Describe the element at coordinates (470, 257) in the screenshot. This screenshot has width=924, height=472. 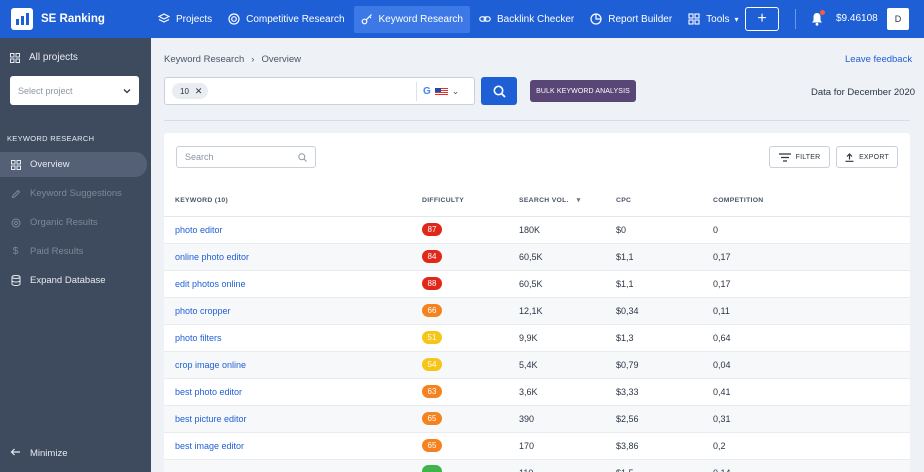
I see `difficulty-cell: 84` at that location.